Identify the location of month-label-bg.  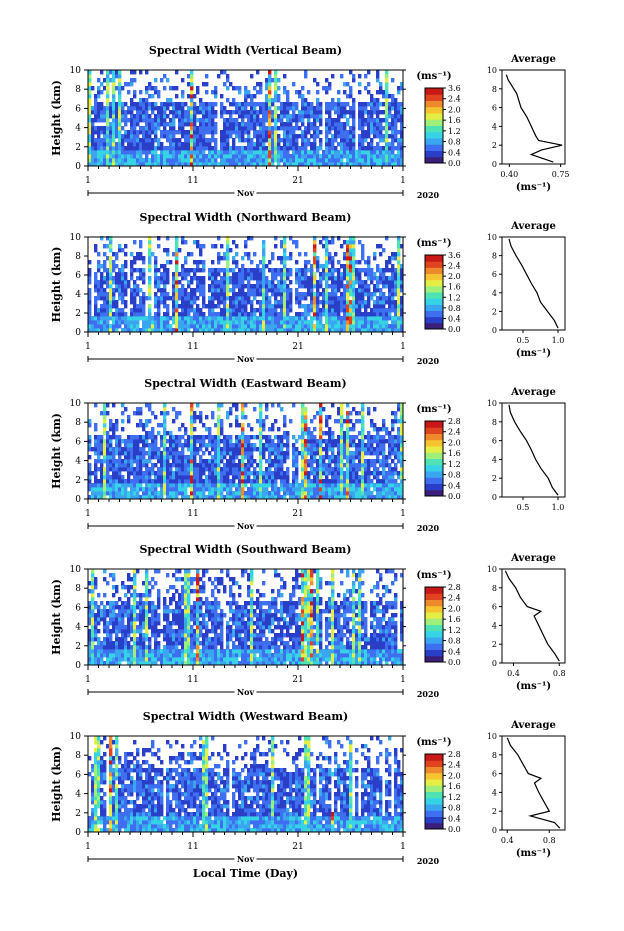
(245, 193).